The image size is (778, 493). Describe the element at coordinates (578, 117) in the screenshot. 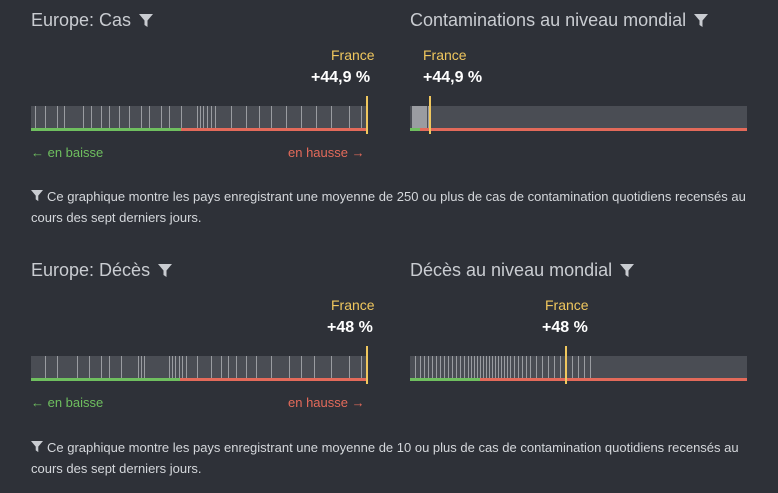

I see `world-cases-strip` at that location.